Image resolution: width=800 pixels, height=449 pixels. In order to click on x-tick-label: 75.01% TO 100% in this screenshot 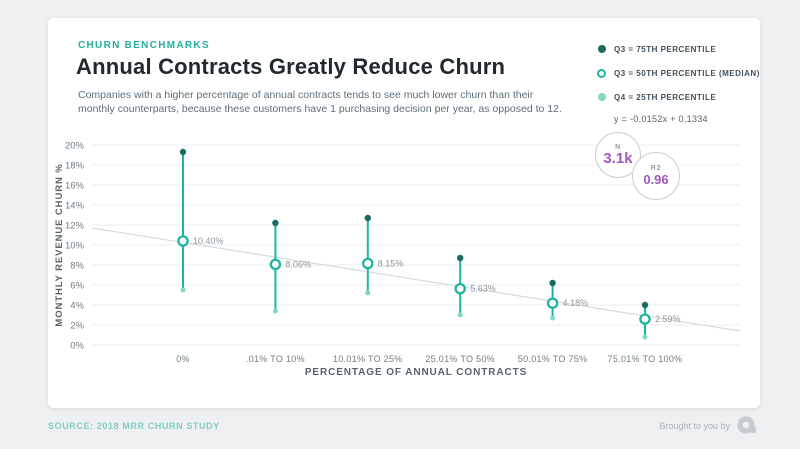, I will do `click(645, 359)`.